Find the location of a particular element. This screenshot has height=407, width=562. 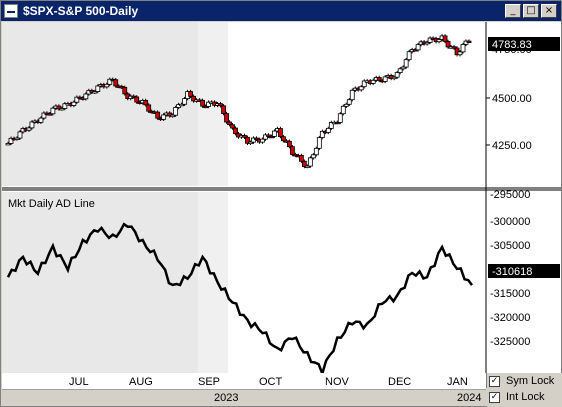

upper-shade is located at coordinates (100, 104).